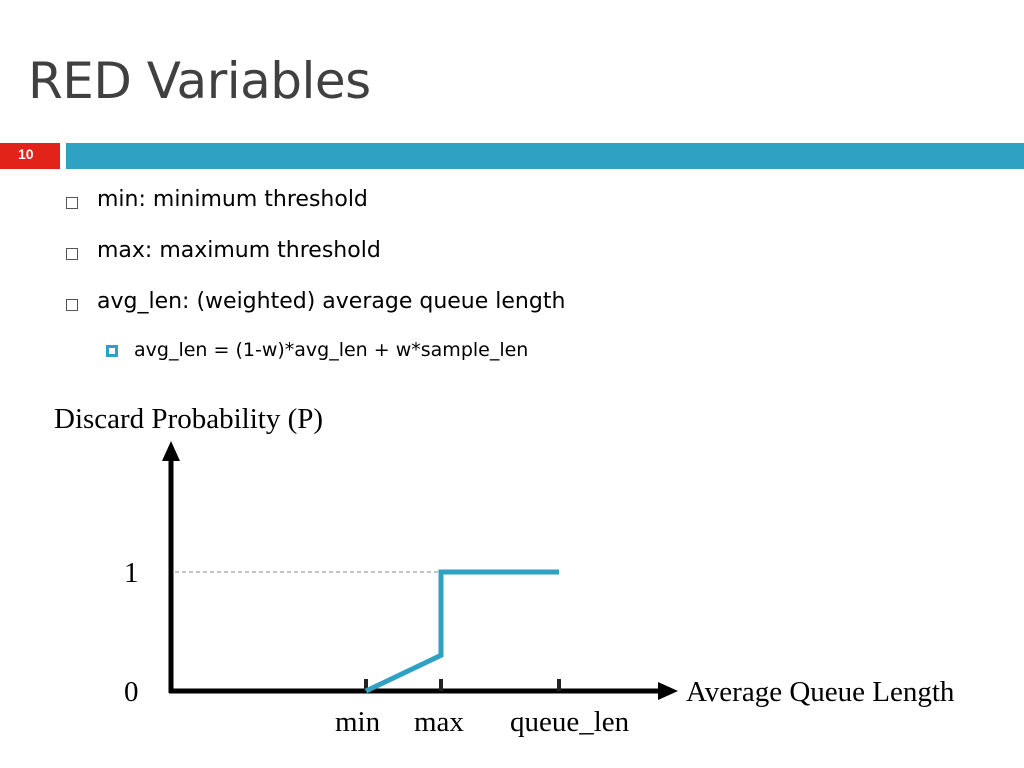 The height and width of the screenshot is (768, 1024). What do you see at coordinates (570, 722) in the screenshot?
I see `x-tick-label-queue-len: queue_len` at bounding box center [570, 722].